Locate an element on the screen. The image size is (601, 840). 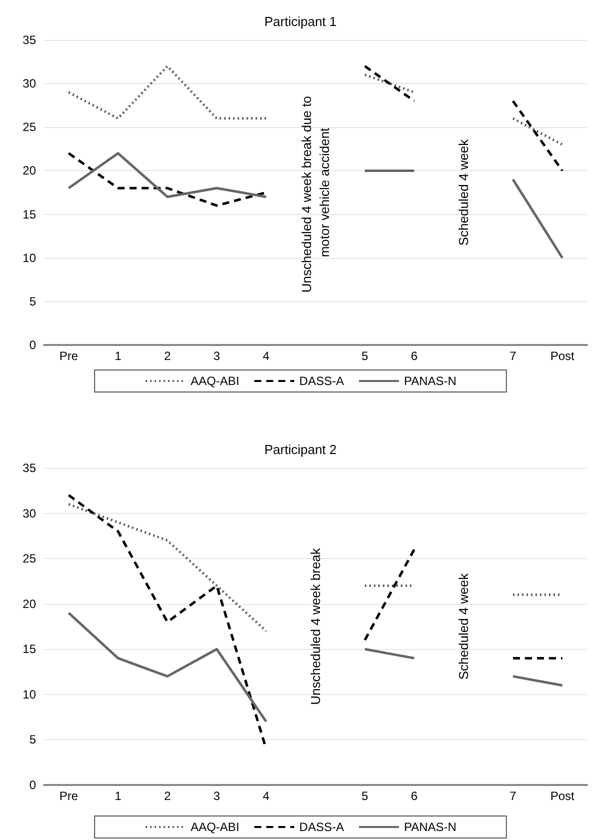
annotation: Unscheduled 4 week break due to motor vehicle accident is located at coordinates (315, 192).